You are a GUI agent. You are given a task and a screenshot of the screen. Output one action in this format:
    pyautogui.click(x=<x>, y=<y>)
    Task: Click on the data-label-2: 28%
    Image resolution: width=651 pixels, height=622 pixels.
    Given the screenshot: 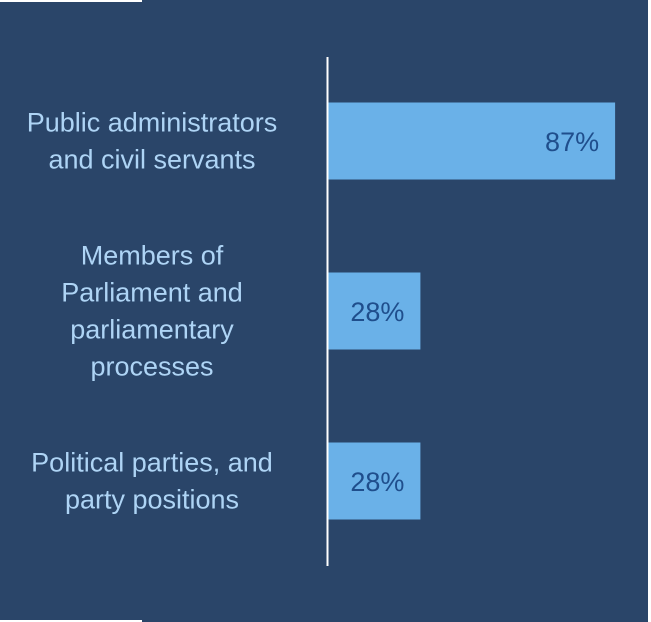 What is the action you would take?
    pyautogui.click(x=377, y=312)
    